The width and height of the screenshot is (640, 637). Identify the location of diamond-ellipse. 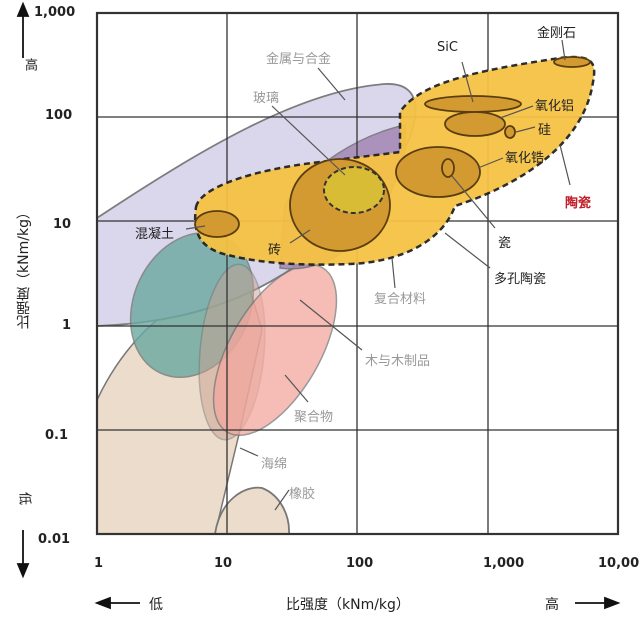
(572, 62).